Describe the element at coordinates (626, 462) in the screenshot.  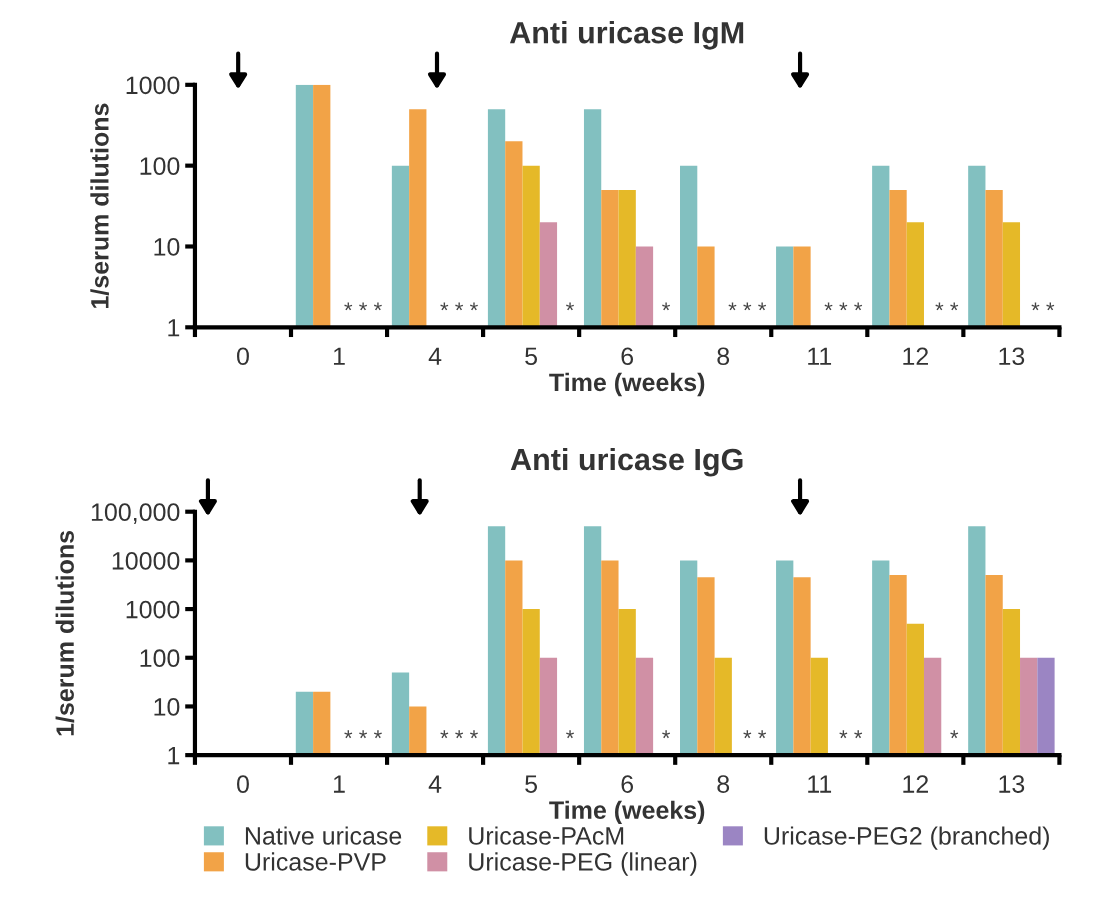
I see `chart-title: Anti uricase IgG` at that location.